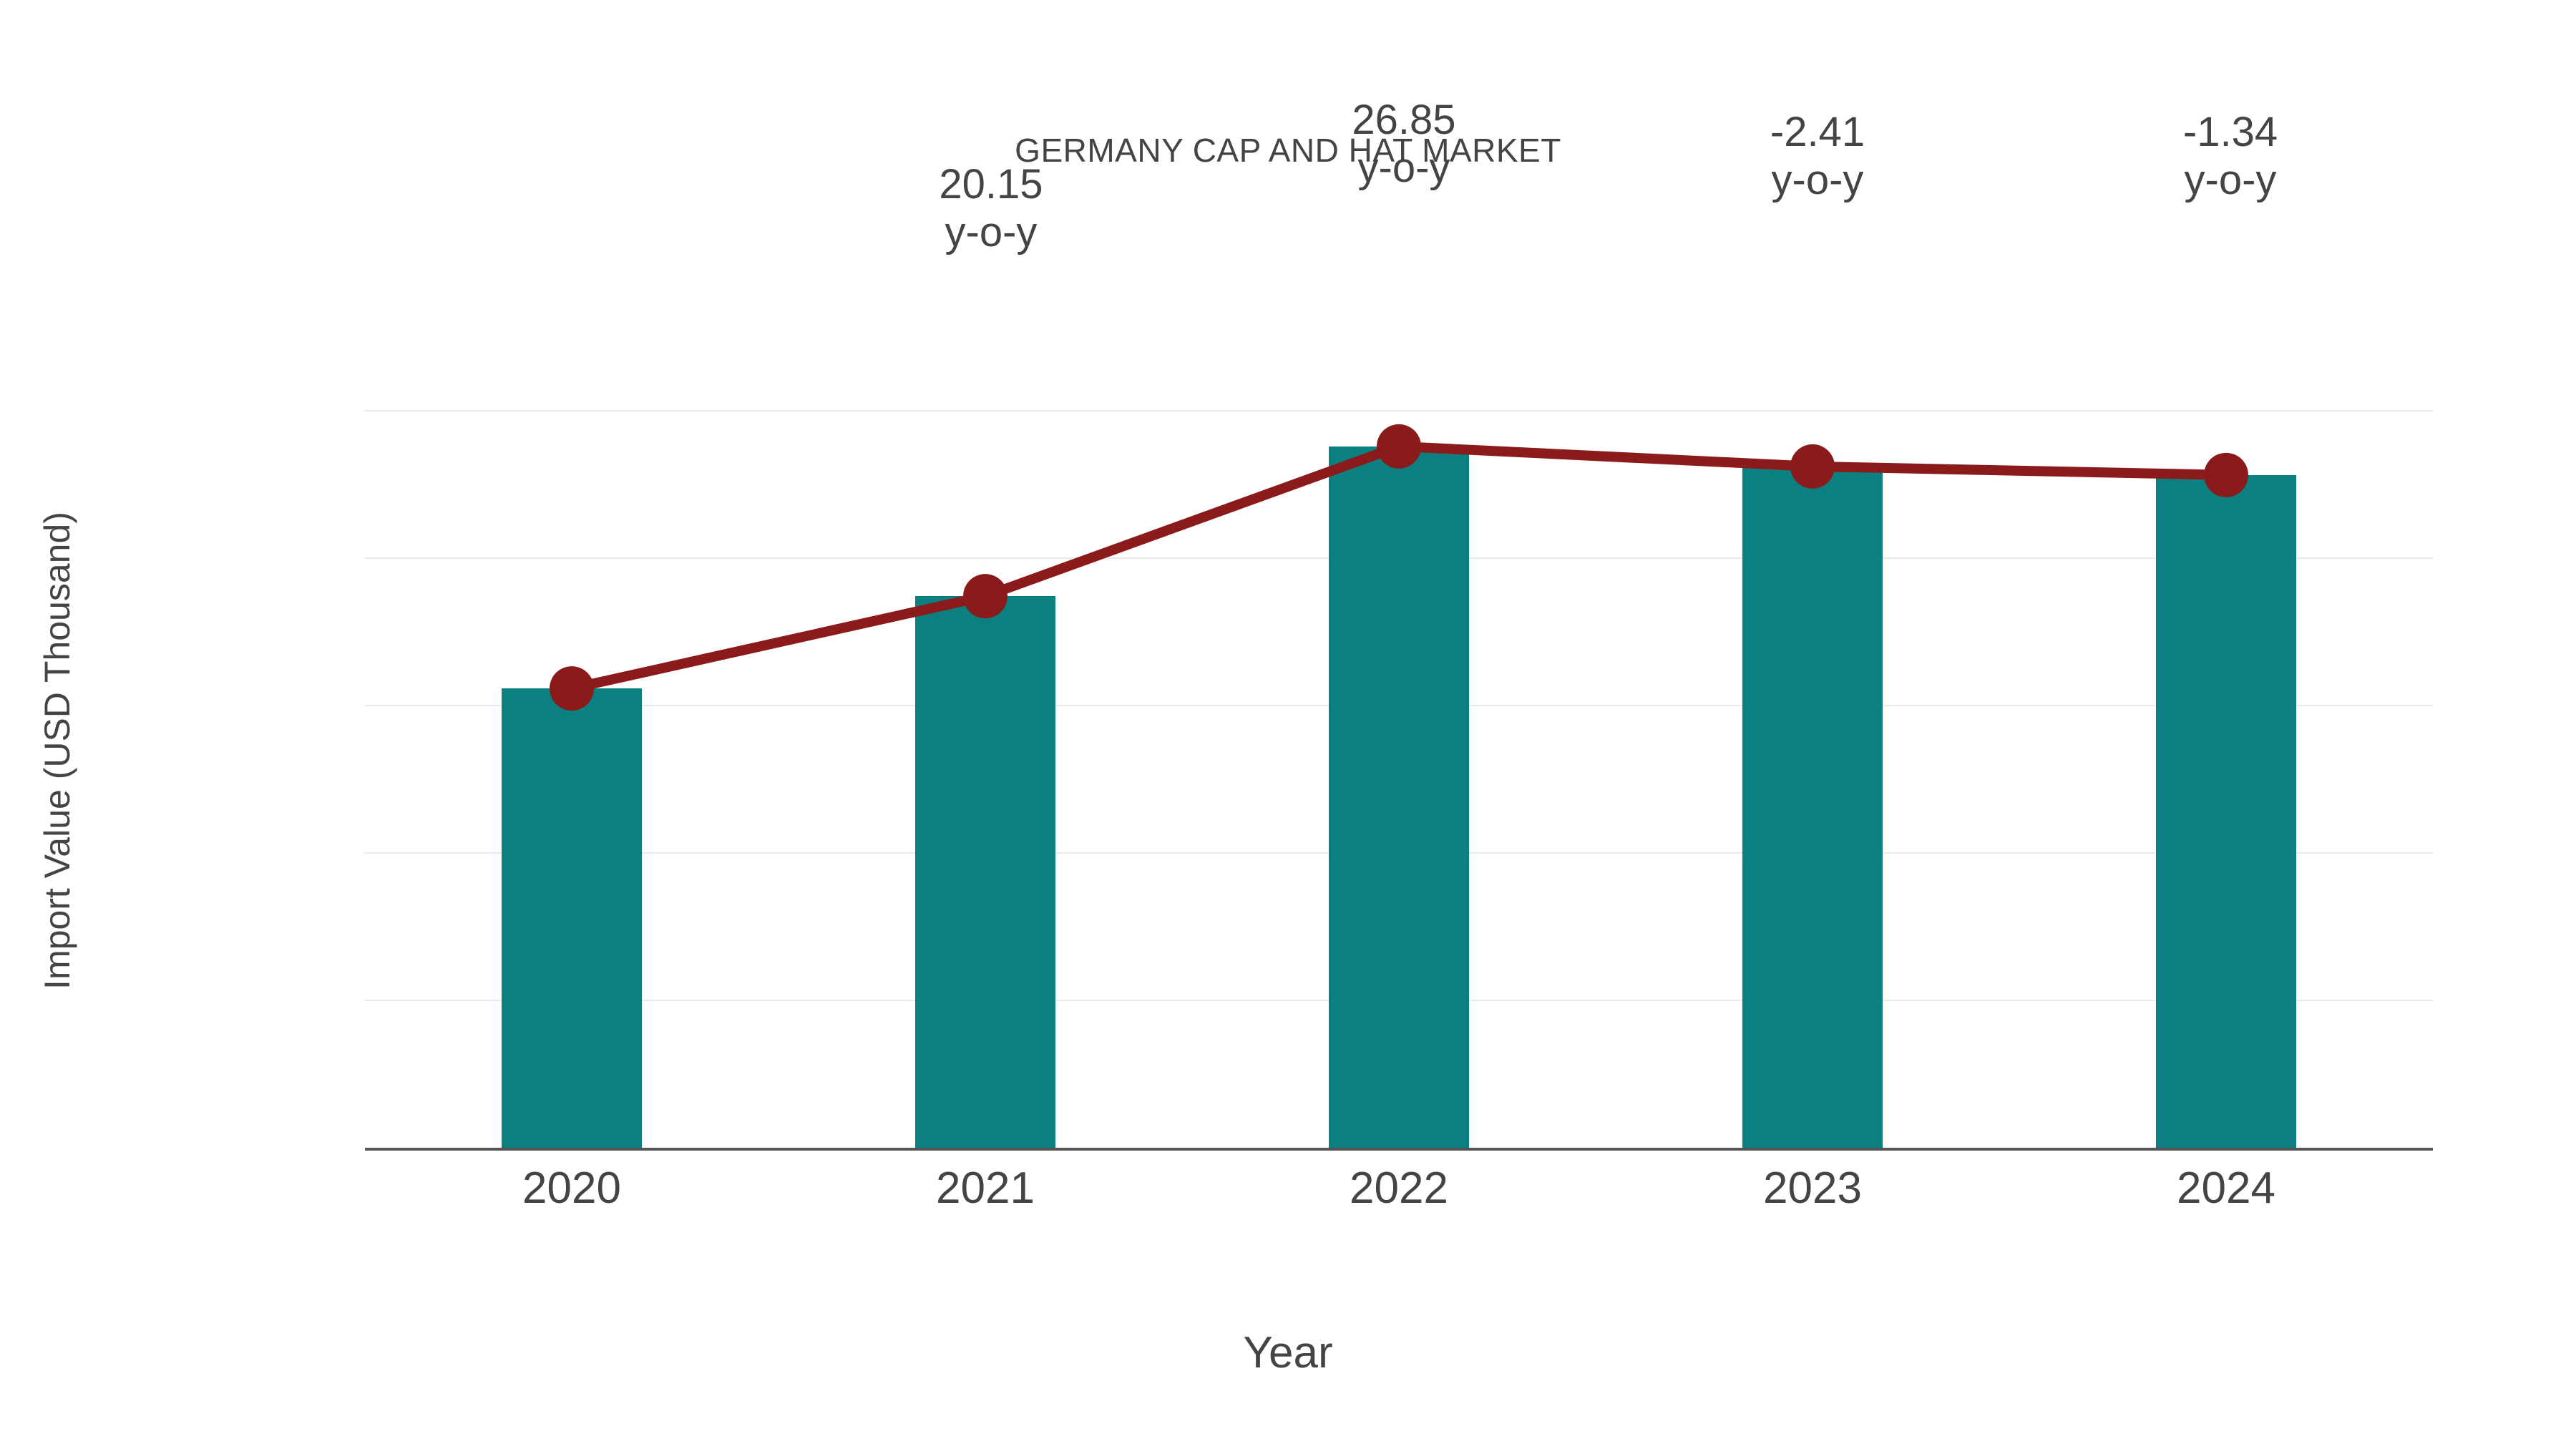 This screenshot has height=1449, width=2576. What do you see at coordinates (2230, 132) in the screenshot?
I see `annotation-2024-value: -1.34` at bounding box center [2230, 132].